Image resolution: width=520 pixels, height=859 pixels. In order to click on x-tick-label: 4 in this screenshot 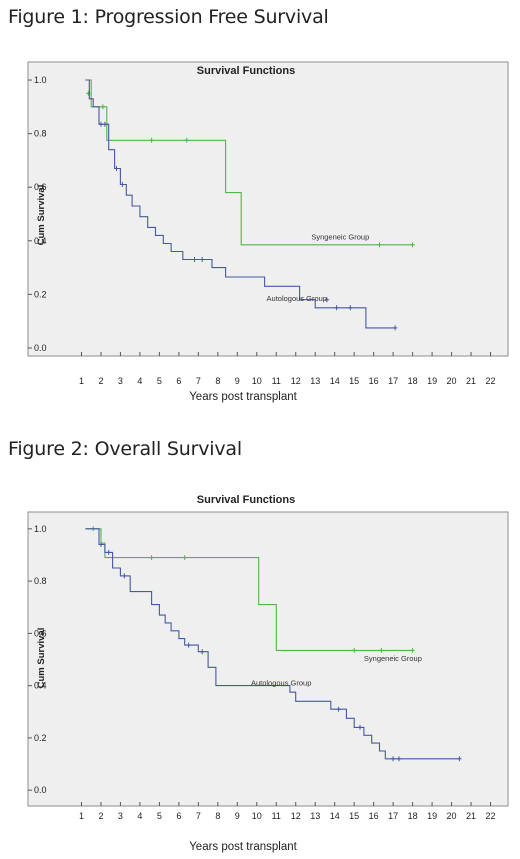, I will do `click(139, 816)`.